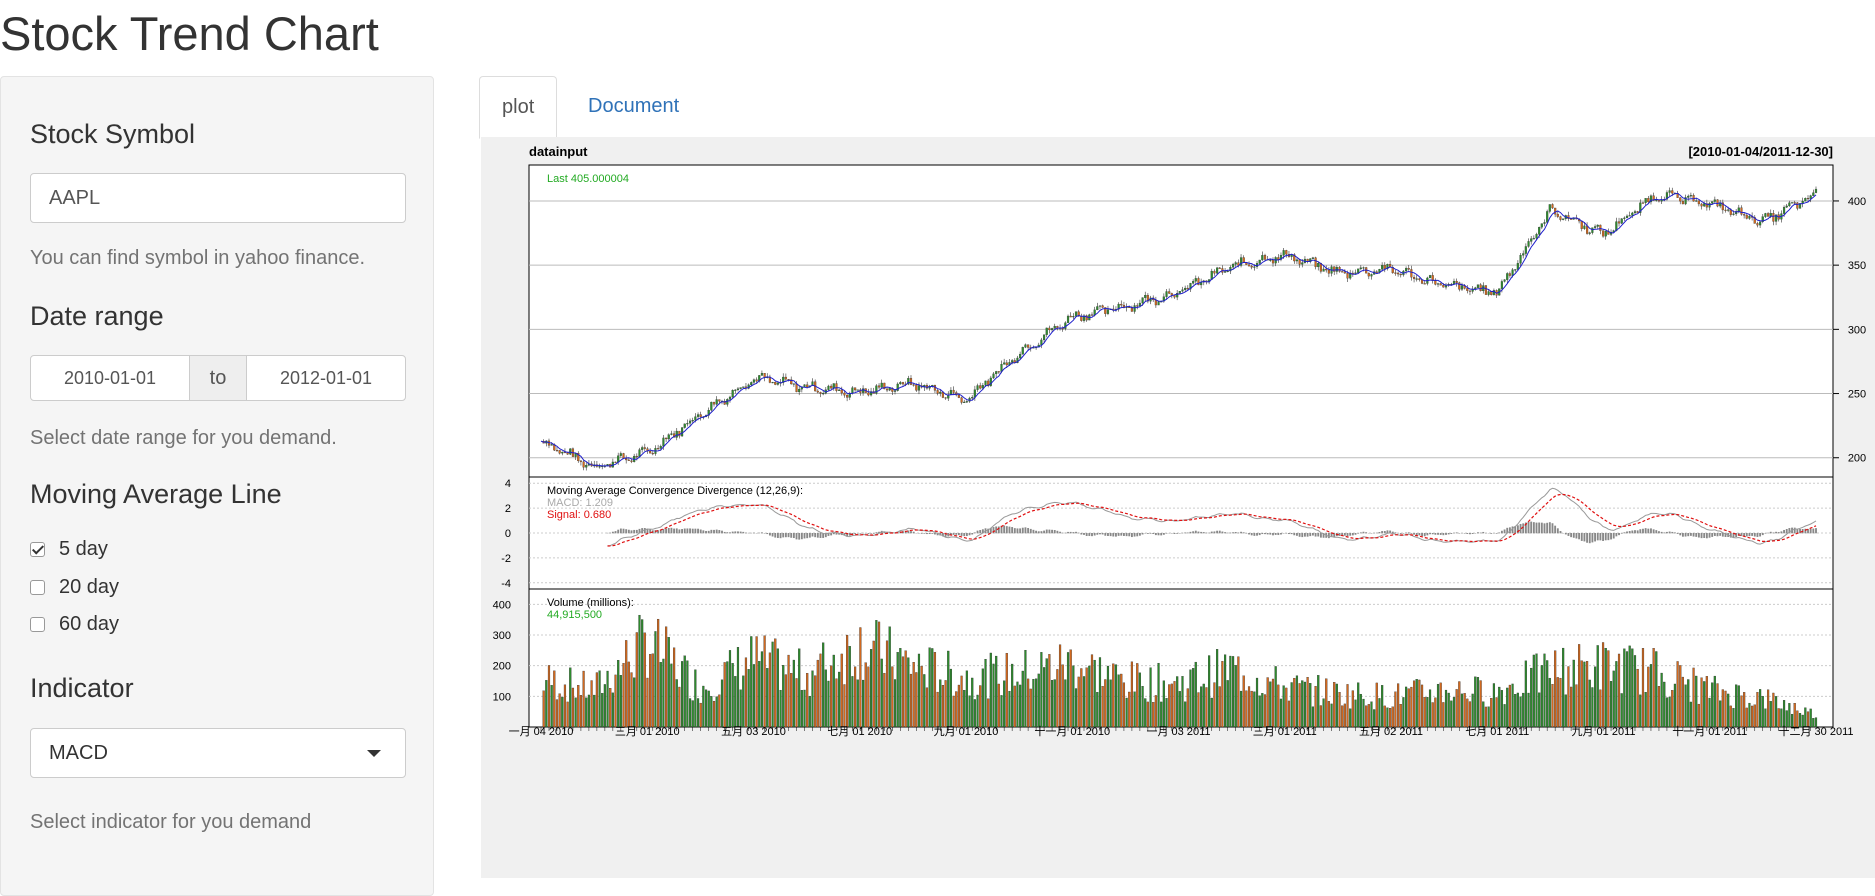  What do you see at coordinates (1857, 330) in the screenshot?
I see `price-tick-label: 300` at bounding box center [1857, 330].